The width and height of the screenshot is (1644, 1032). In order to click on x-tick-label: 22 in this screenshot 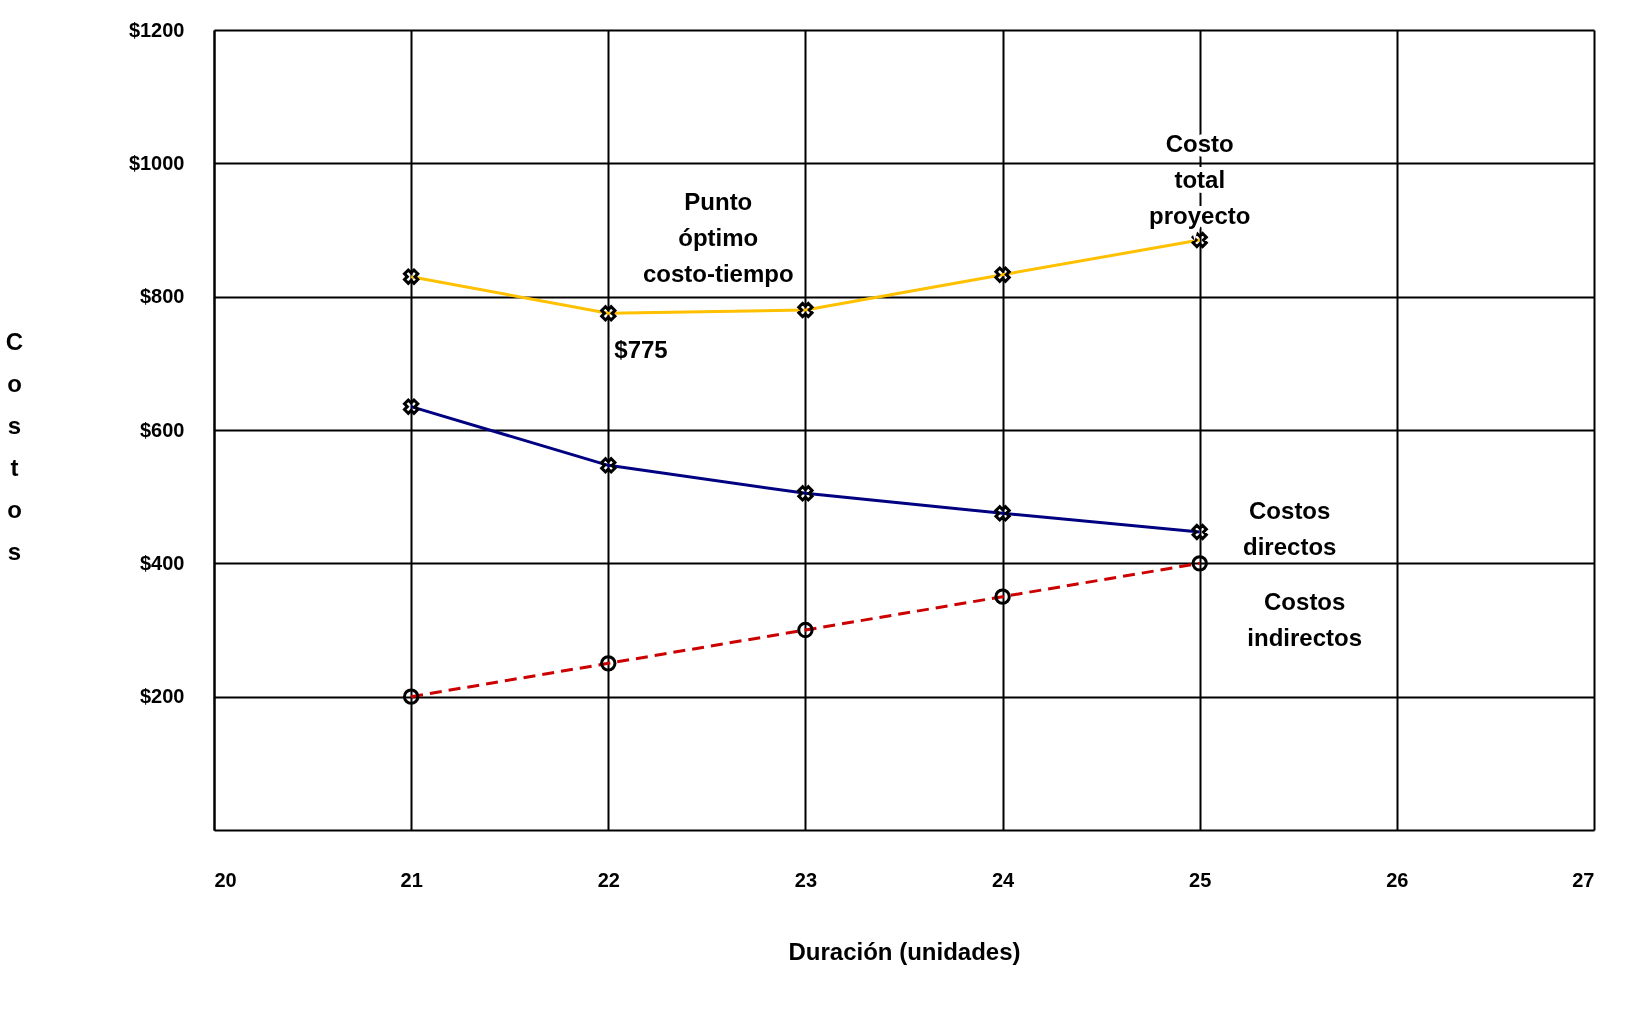, I will do `click(608, 879)`.